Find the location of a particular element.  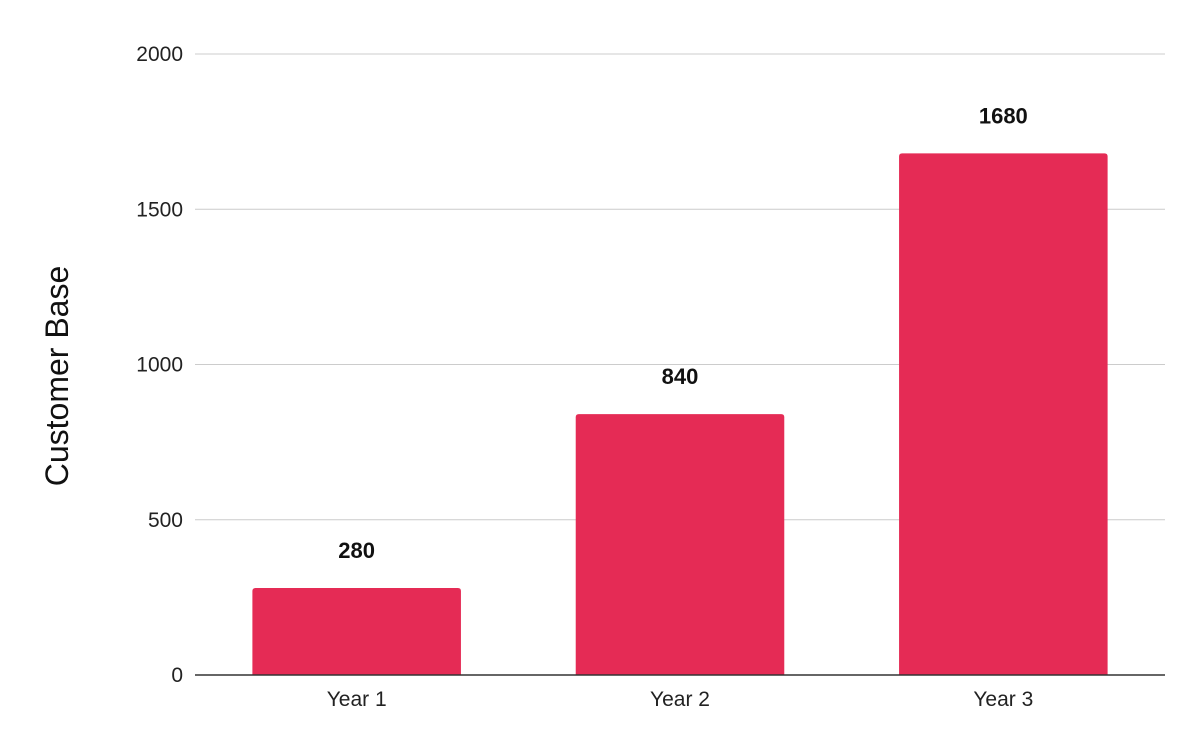

x-axis-ticks: Year 1 Year 2 Year 3 is located at coordinates (680, 699).